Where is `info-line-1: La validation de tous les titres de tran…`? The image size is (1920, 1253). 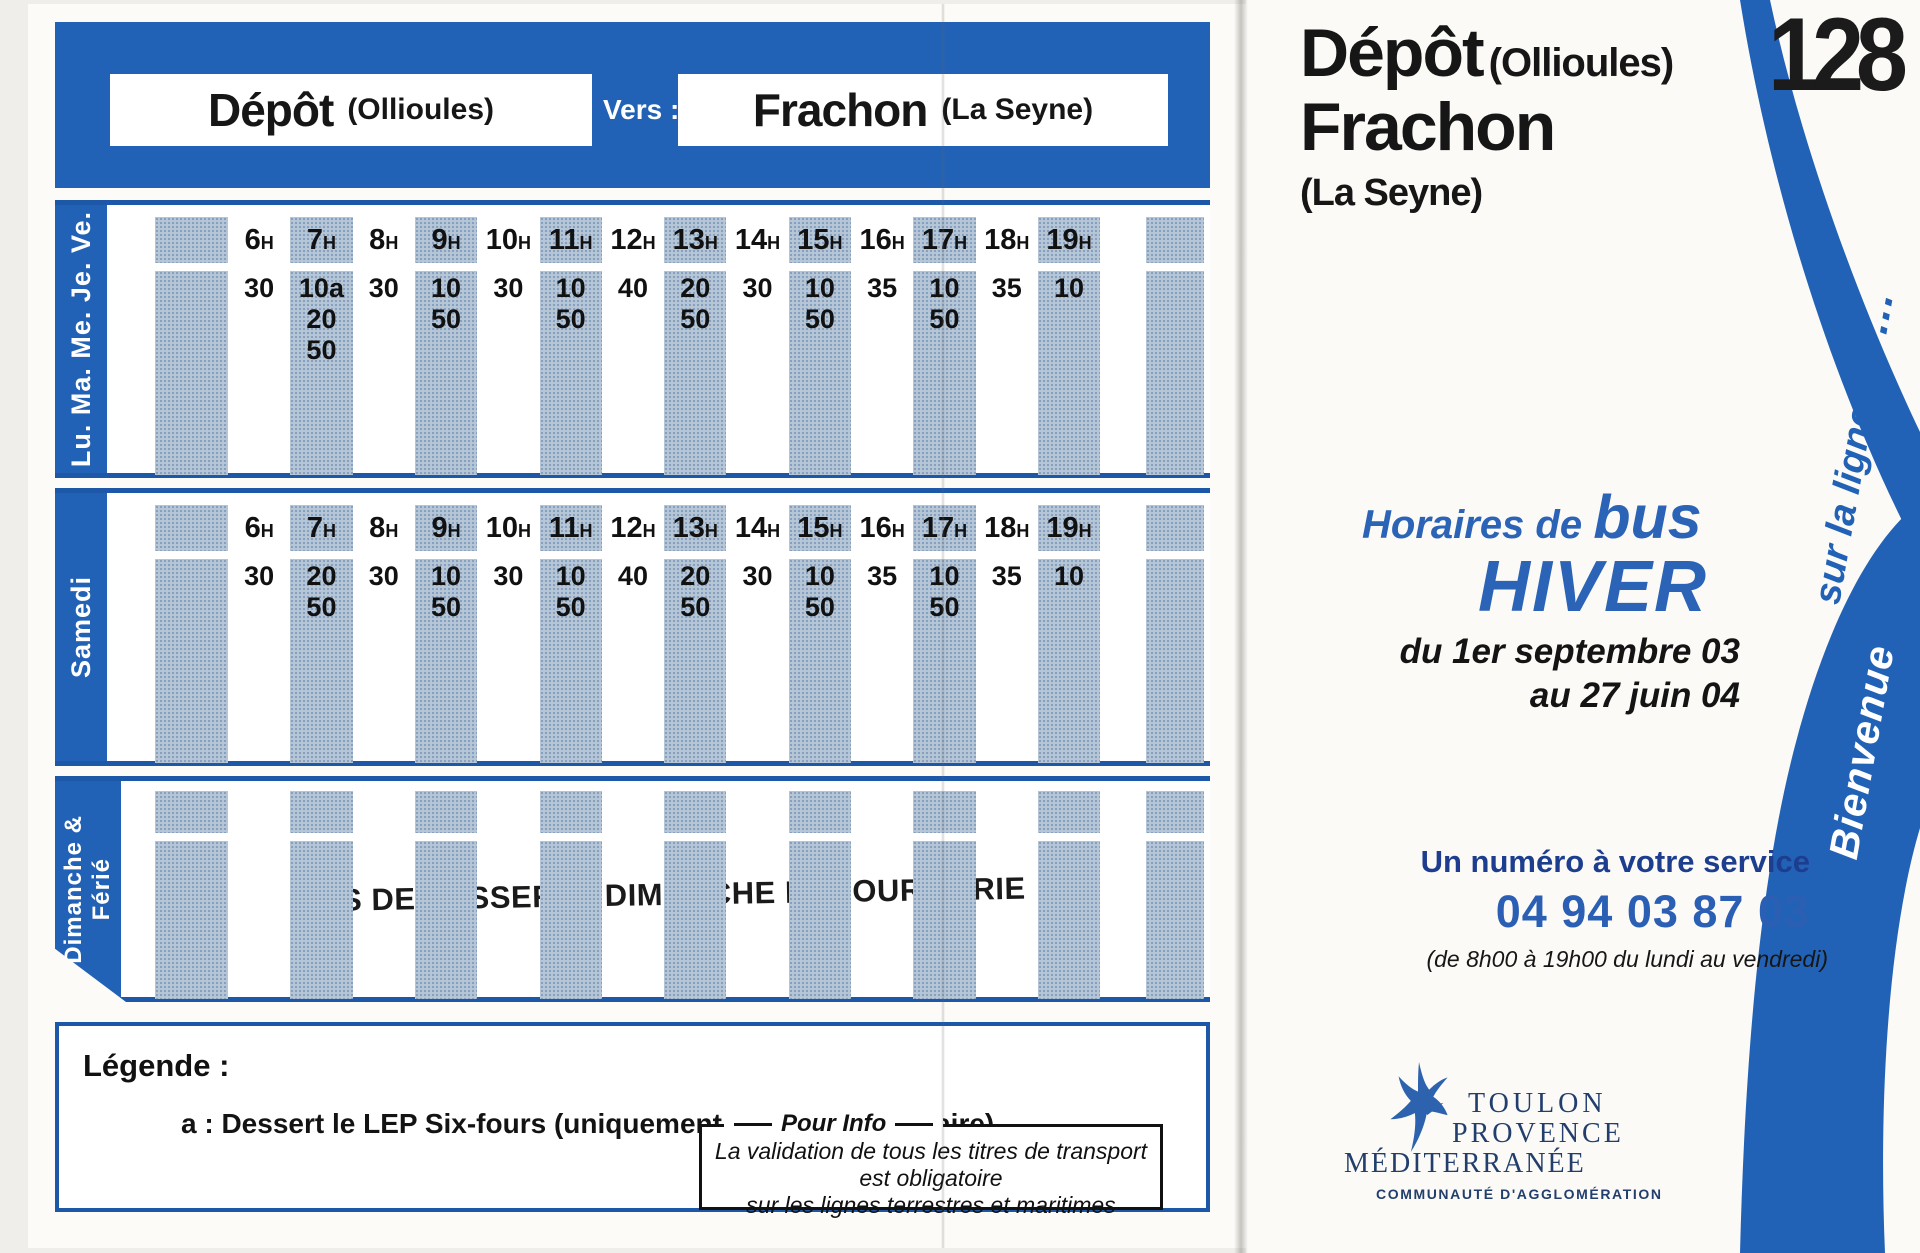 info-line-1: La validation de tous les titres de tran… is located at coordinates (931, 1164).